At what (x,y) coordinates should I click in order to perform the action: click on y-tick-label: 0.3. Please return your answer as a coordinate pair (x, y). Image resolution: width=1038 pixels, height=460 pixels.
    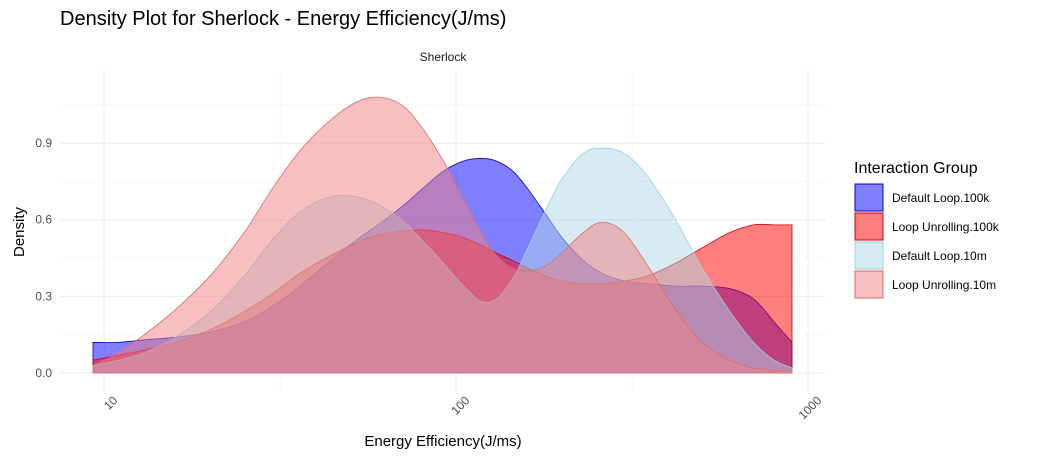
    Looking at the image, I should click on (43, 296).